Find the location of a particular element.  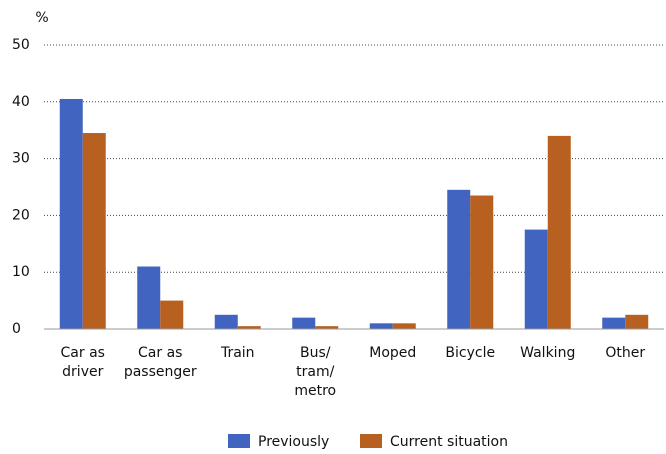

x-tick-label: Walking is located at coordinates (547, 353).